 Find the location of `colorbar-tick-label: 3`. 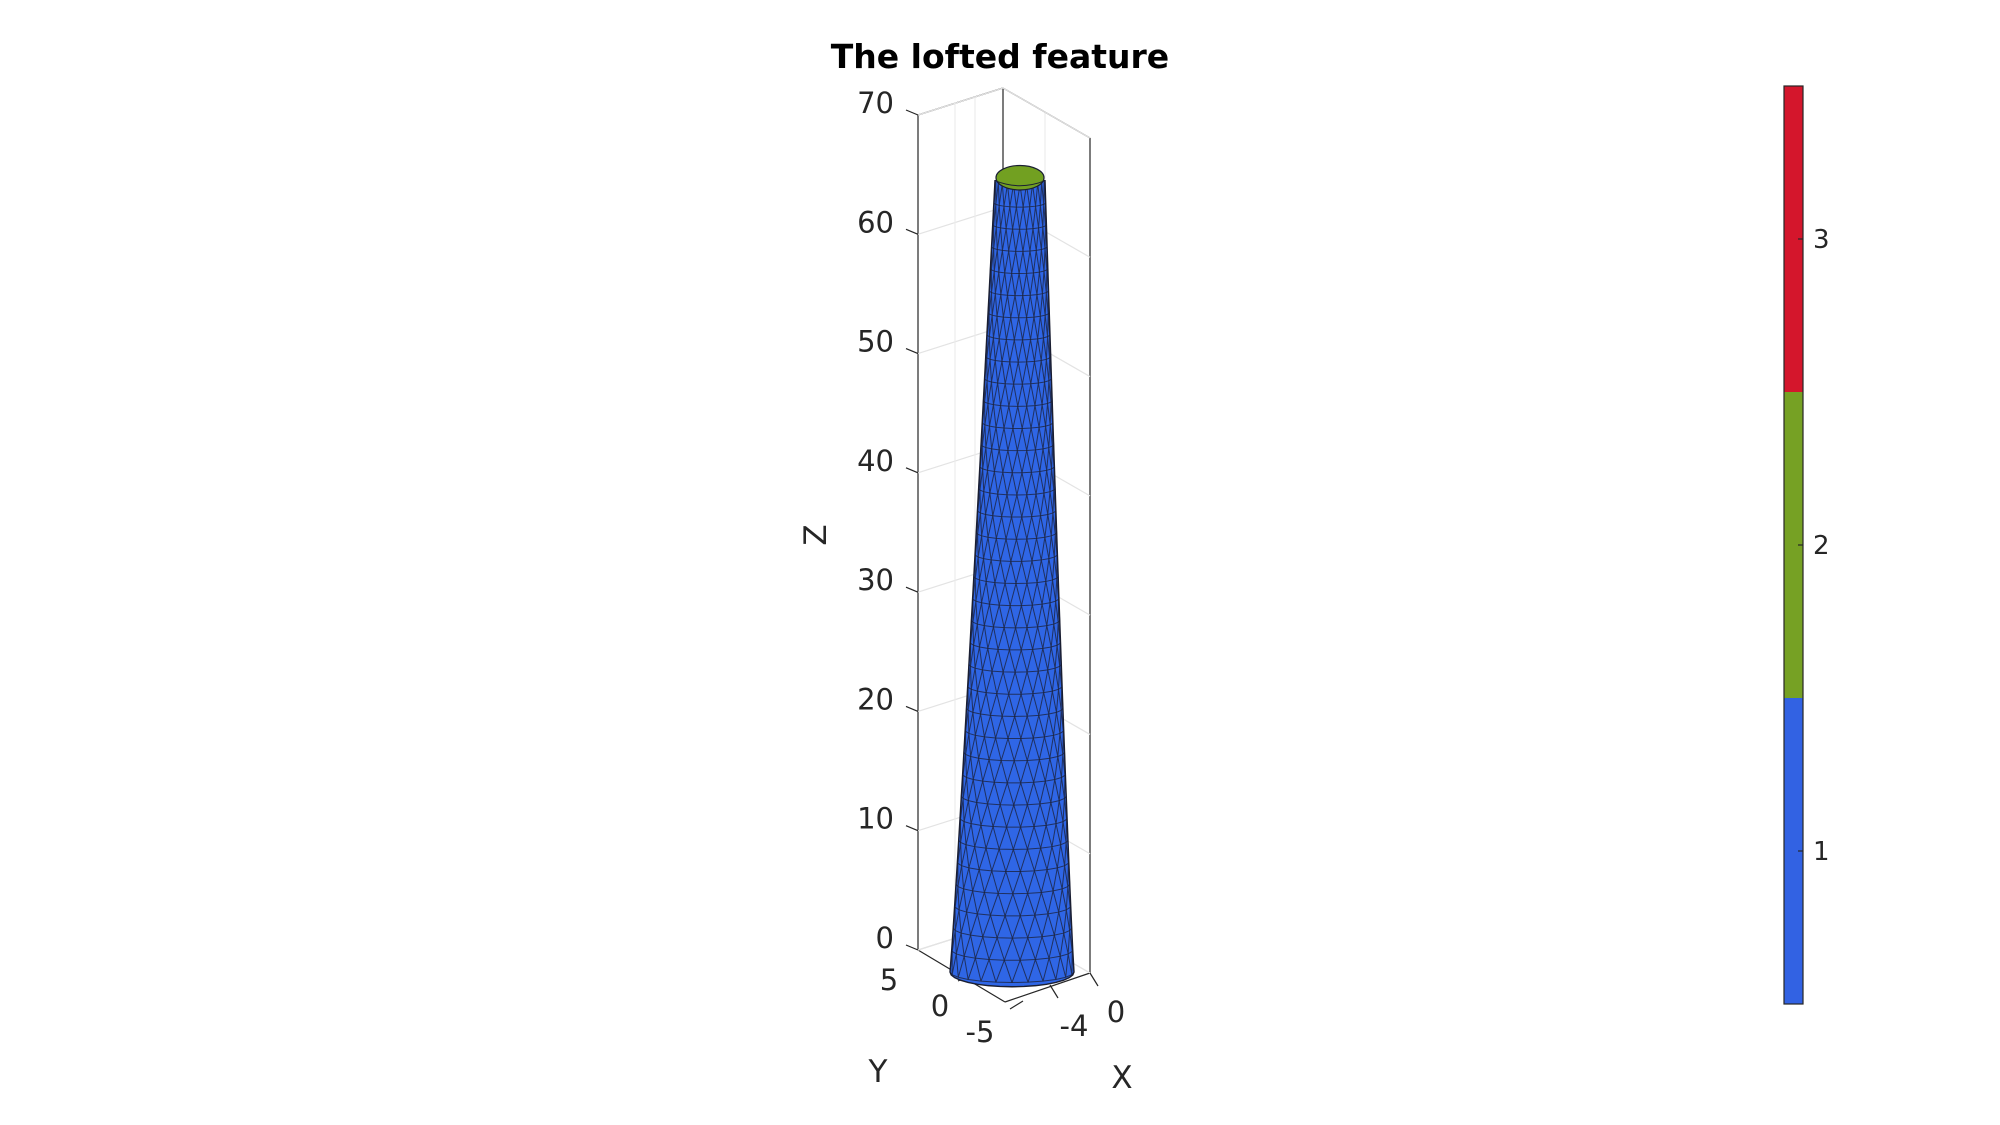

colorbar-tick-label: 3 is located at coordinates (1821, 240).